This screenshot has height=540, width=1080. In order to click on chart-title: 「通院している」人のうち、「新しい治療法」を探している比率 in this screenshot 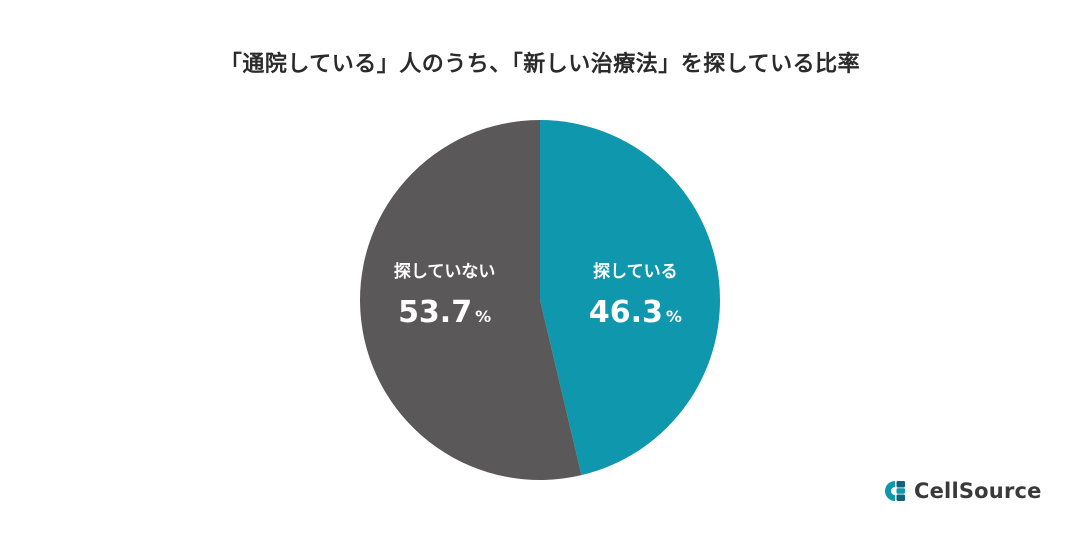, I will do `click(540, 64)`.